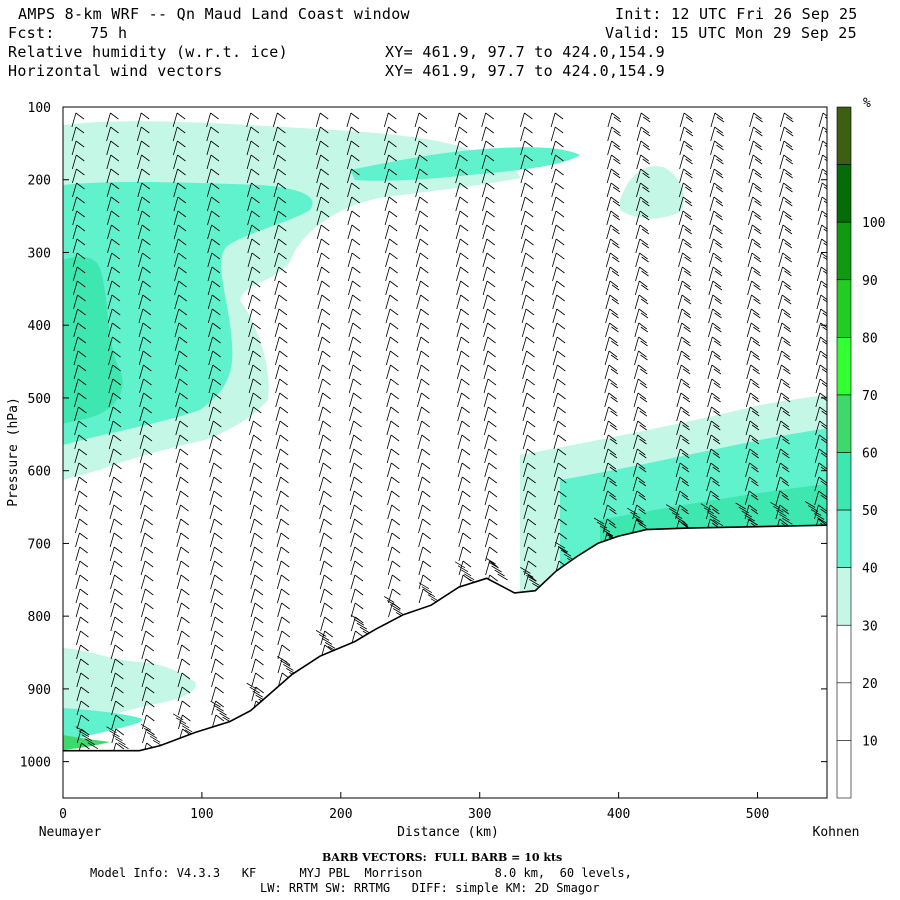  What do you see at coordinates (39, 181) in the screenshot?
I see `y-tick-label: 200` at bounding box center [39, 181].